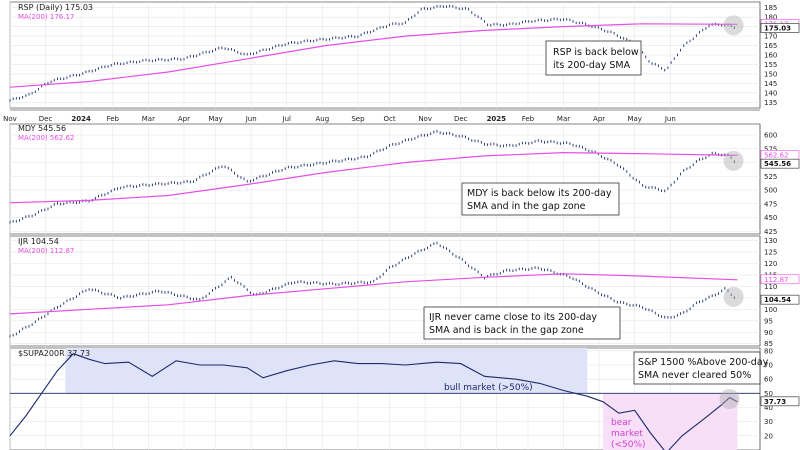 This screenshot has height=450, width=800. I want to click on y-tick-label: 160, so click(770, 56).